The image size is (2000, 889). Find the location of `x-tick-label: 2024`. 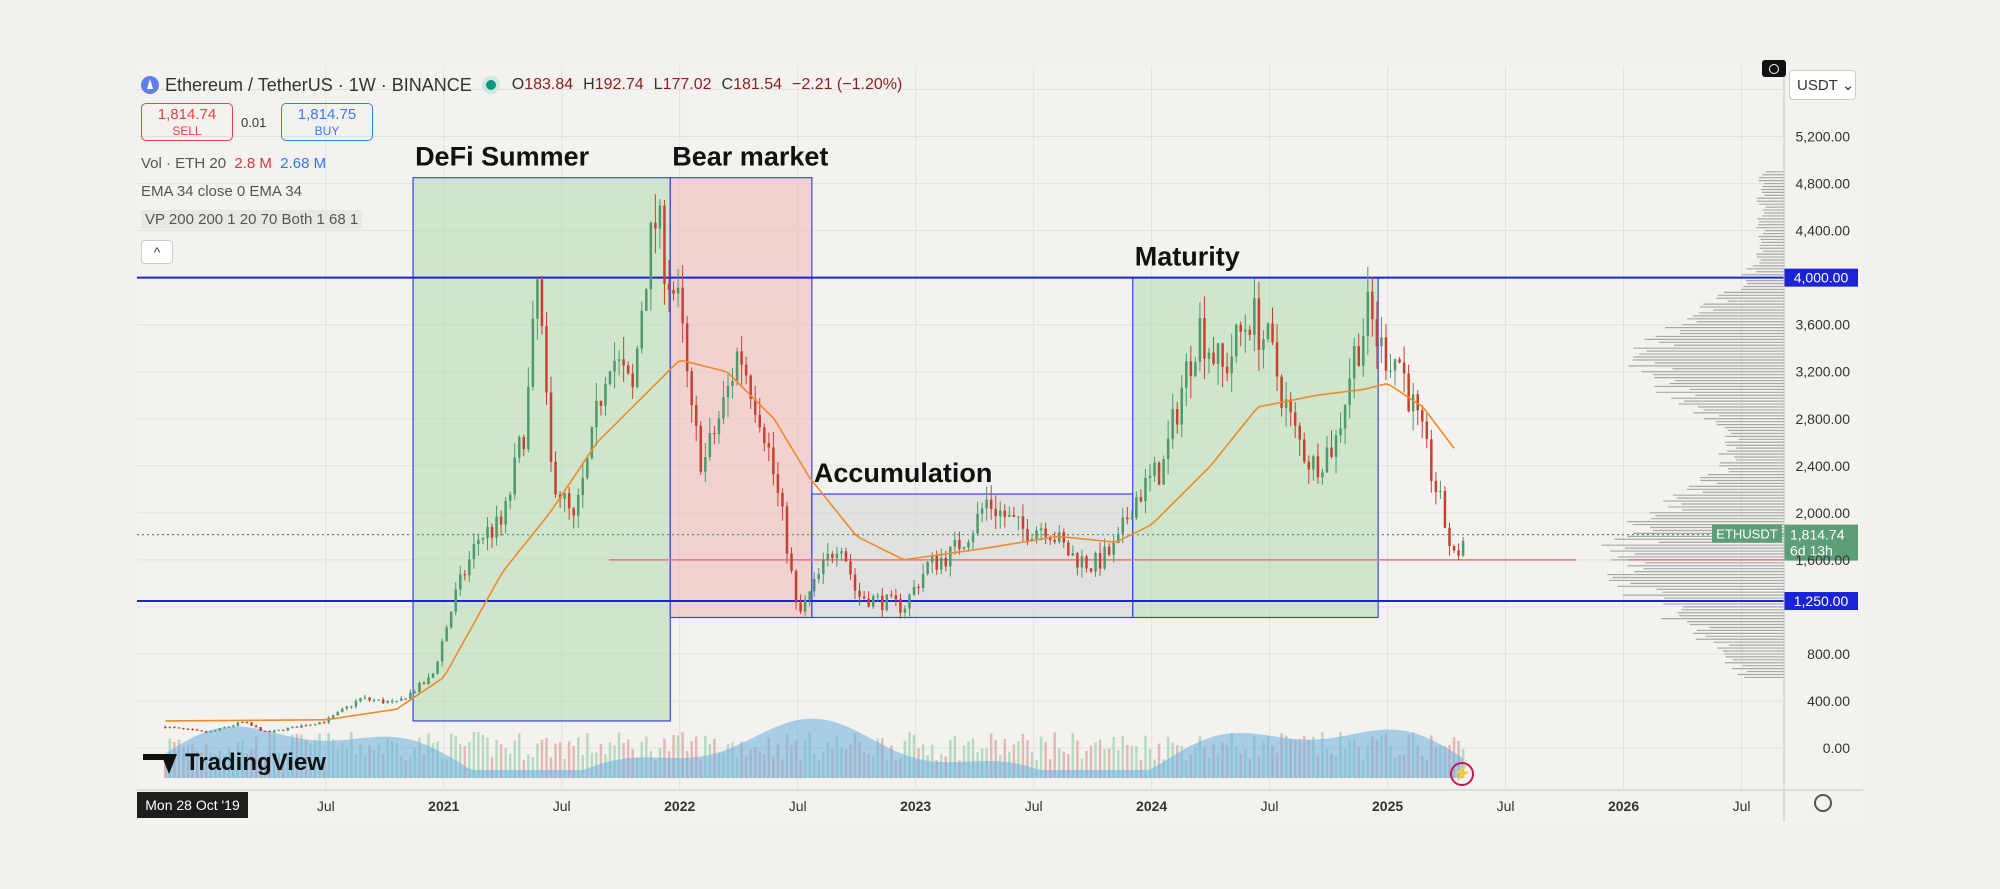

x-tick-label: 2024 is located at coordinates (1151, 806).